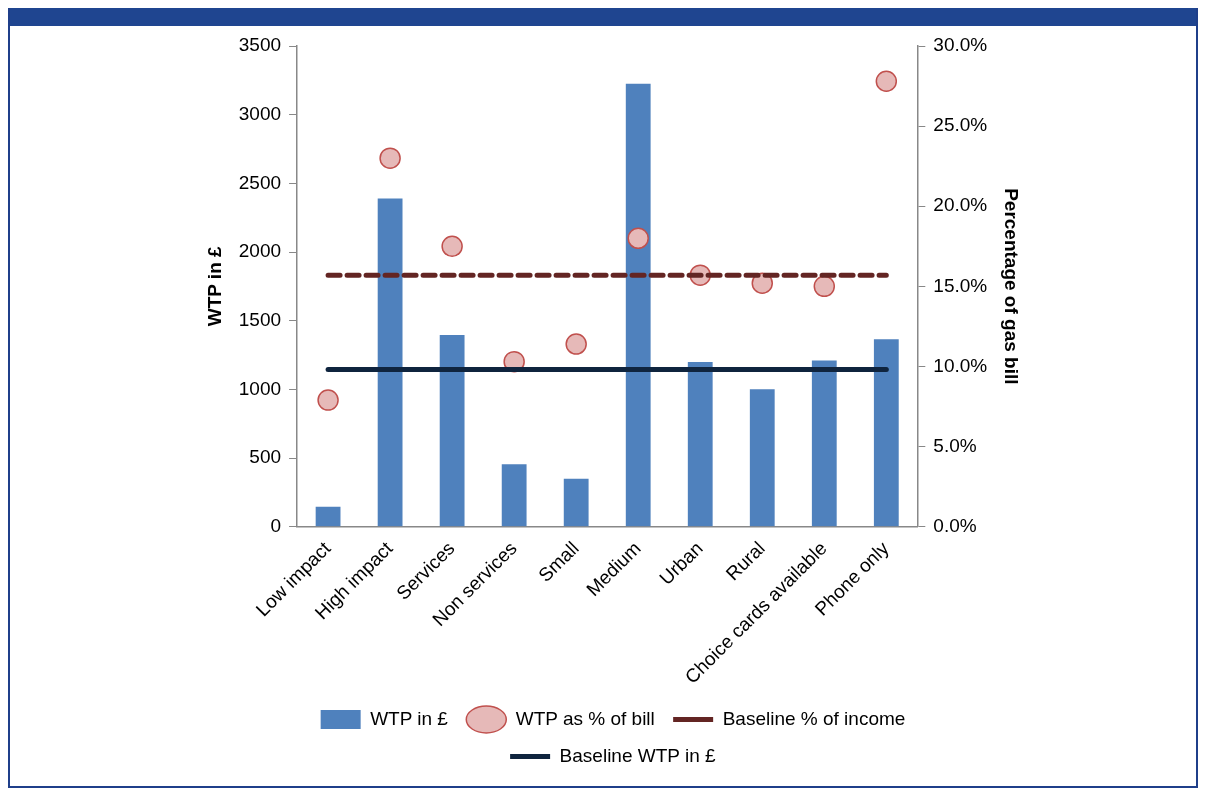 The image size is (1206, 806). I want to click on y2-tick-label: 25.0%, so click(960, 125).